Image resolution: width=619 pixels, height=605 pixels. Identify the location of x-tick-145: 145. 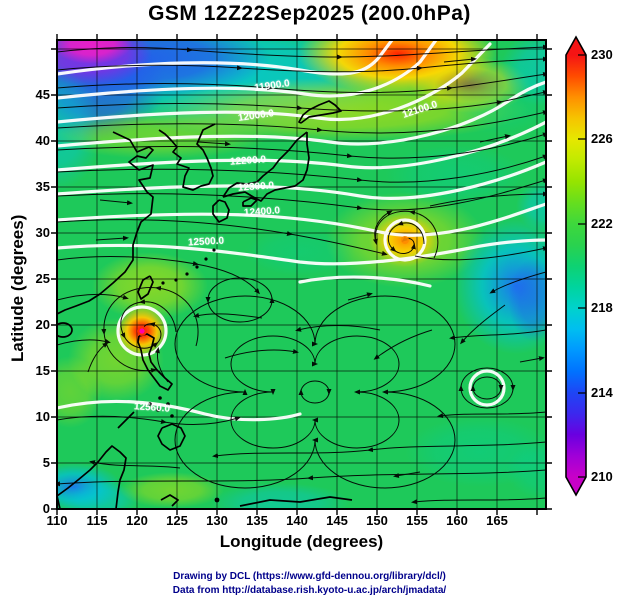
(337, 520).